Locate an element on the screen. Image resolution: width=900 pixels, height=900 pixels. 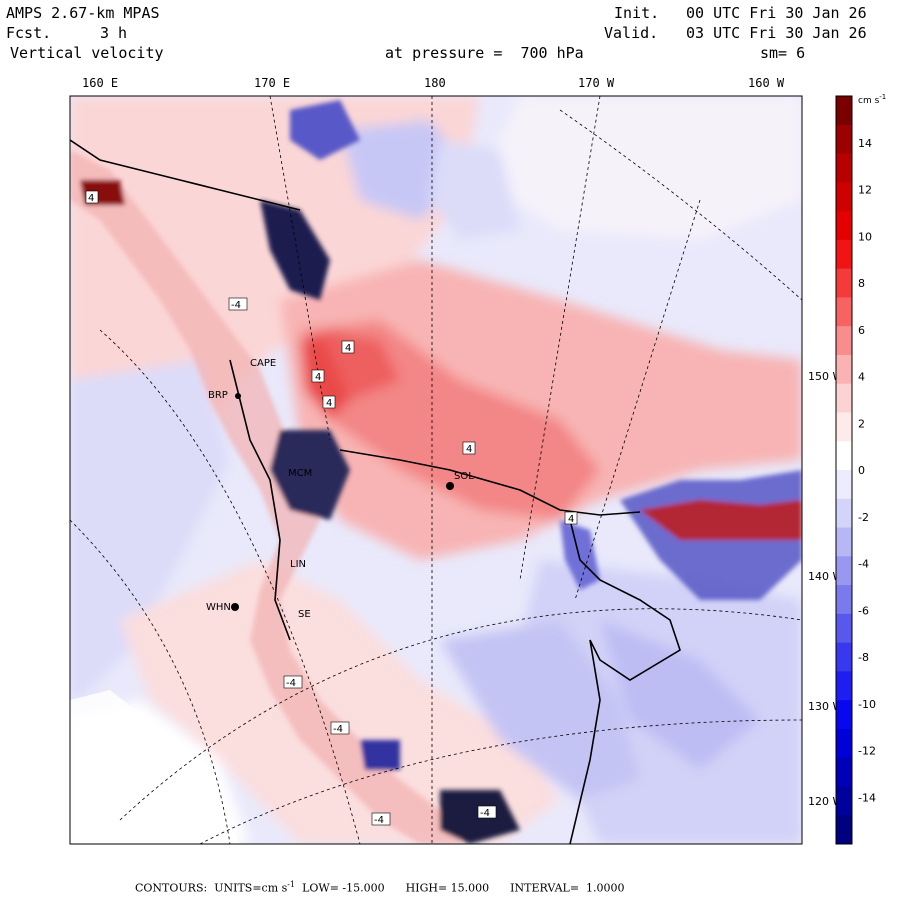
svg-text: SE is located at coordinates (304, 614).